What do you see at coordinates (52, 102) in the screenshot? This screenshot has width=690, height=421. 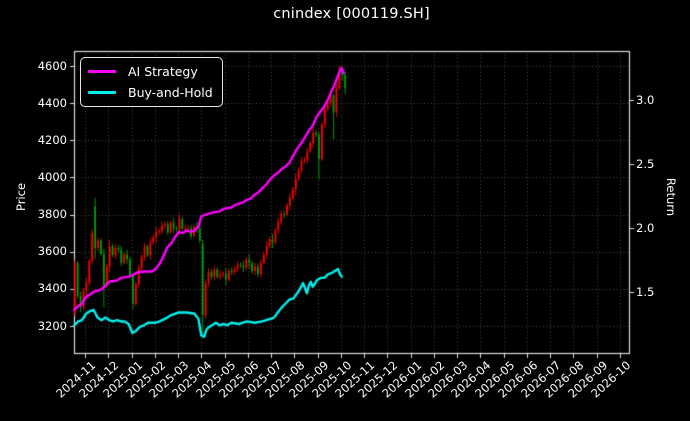 I see `y-tick-label-left: 4400` at bounding box center [52, 102].